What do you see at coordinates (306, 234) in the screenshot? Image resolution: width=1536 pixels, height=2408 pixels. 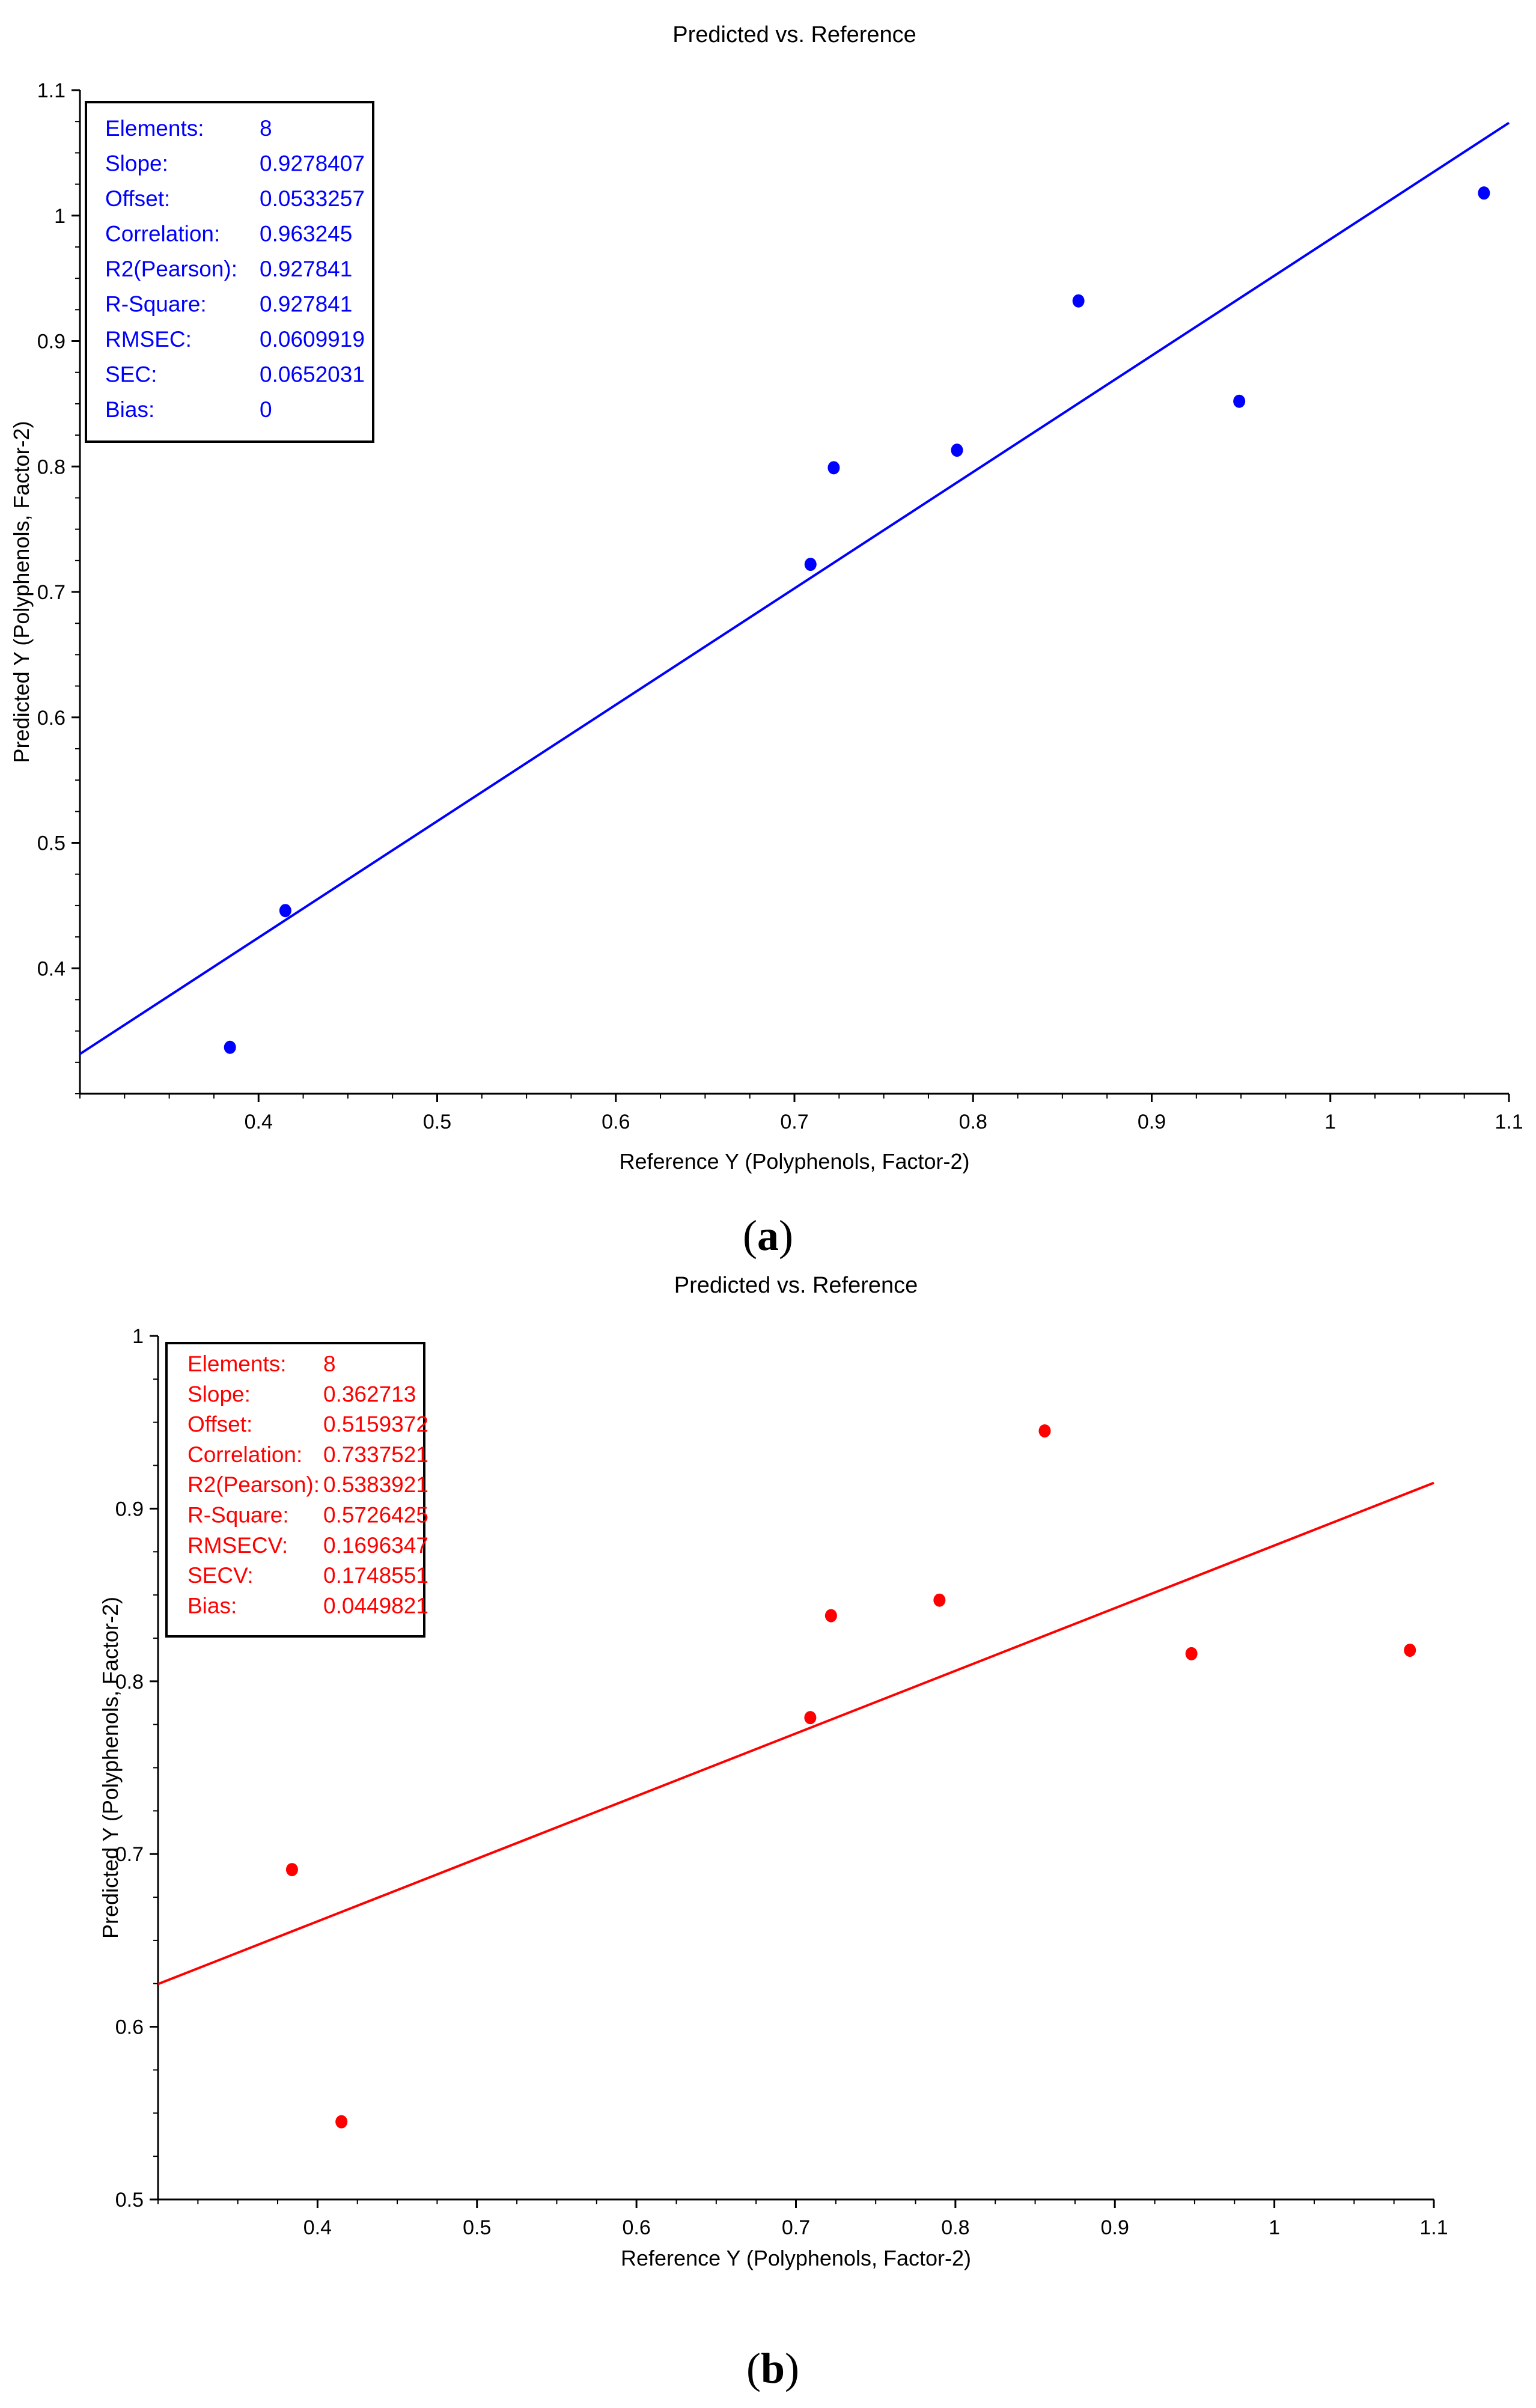 I see `stats-value: 0.963245` at bounding box center [306, 234].